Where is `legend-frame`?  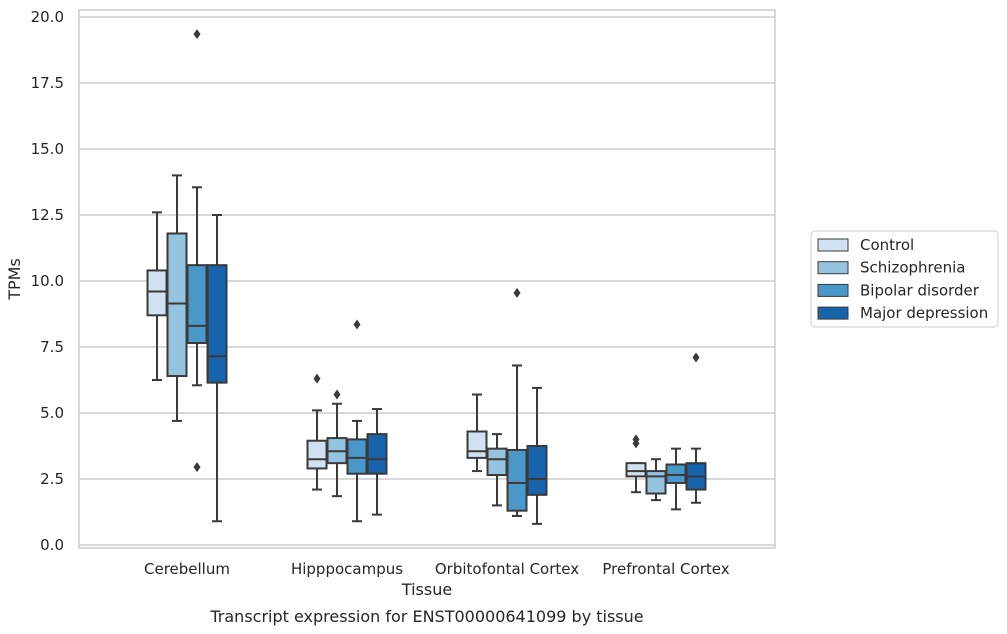 legend-frame is located at coordinates (904, 279).